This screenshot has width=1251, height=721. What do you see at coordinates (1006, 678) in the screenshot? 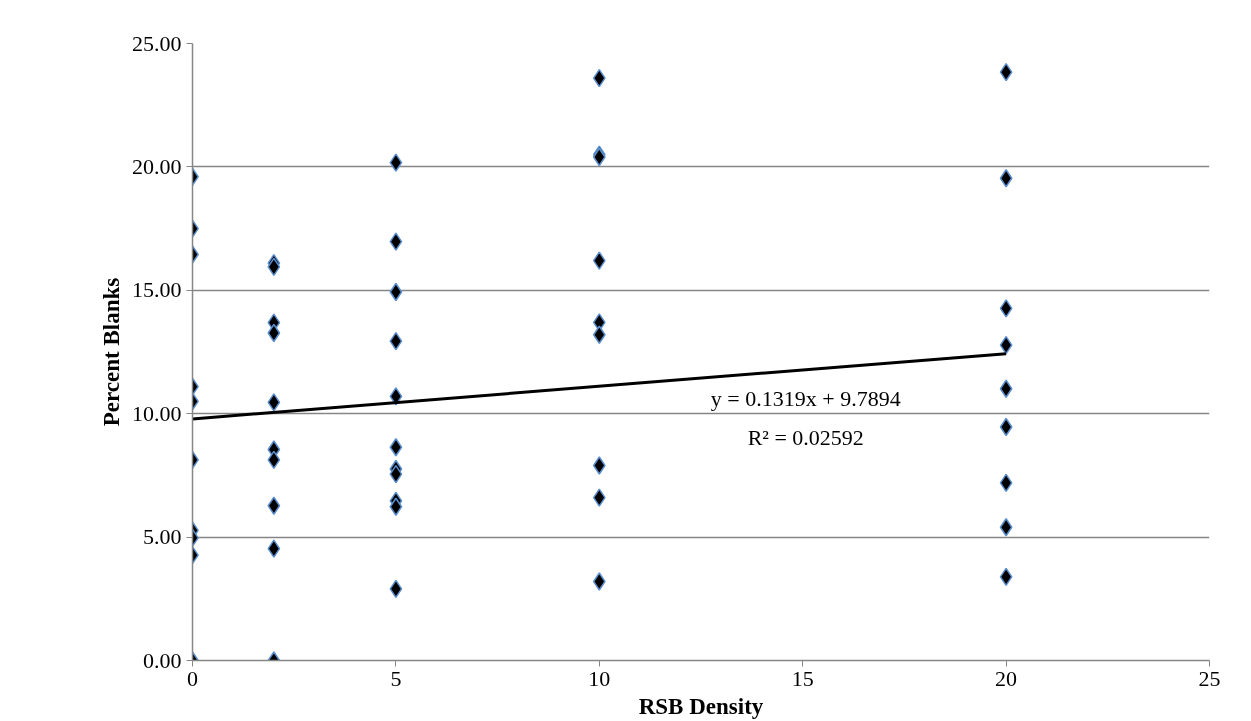
I see `x-tick-label: 20` at bounding box center [1006, 678].